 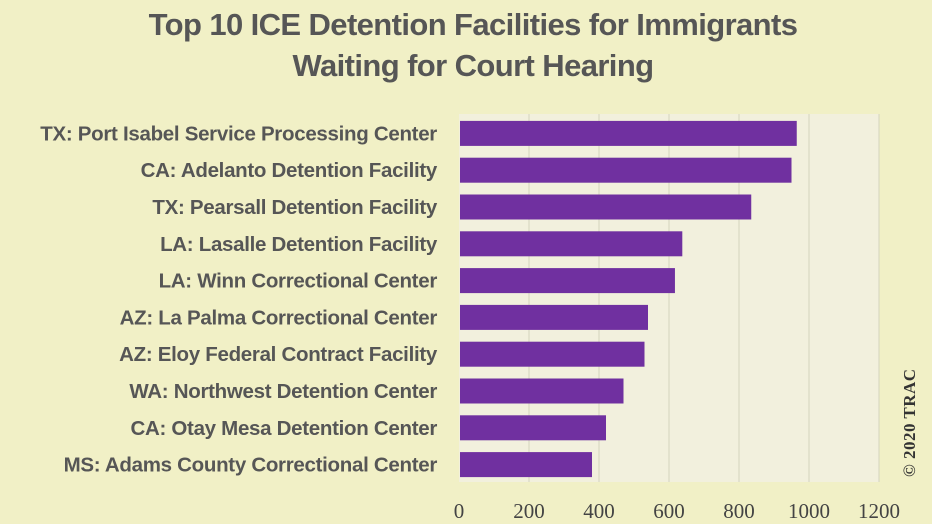 I want to click on category-label: CA: Adelanto Detention Facility, so click(x=289, y=170).